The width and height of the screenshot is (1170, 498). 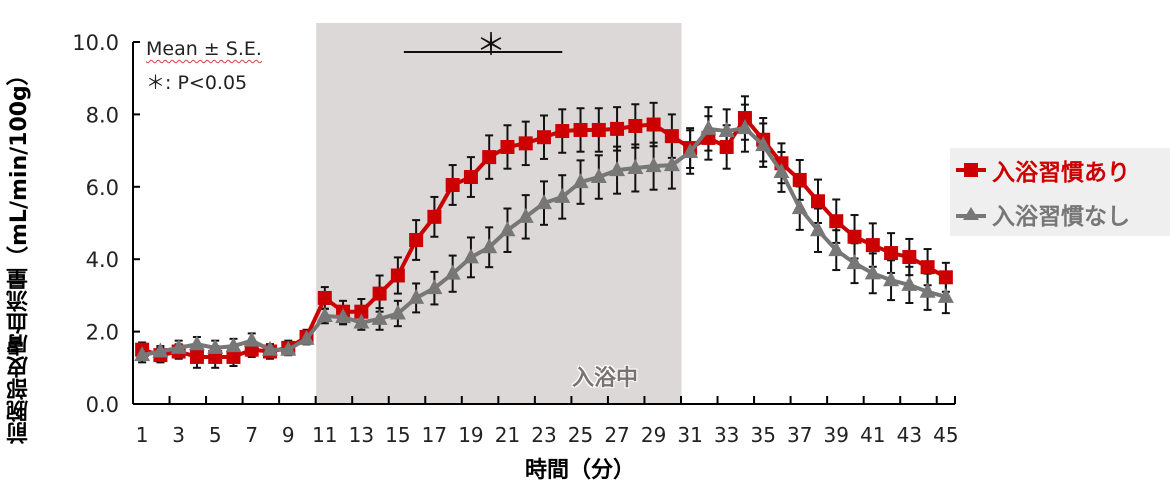 What do you see at coordinates (1061, 173) in the screenshot?
I see `legend-label: 入浴習慣あり` at bounding box center [1061, 173].